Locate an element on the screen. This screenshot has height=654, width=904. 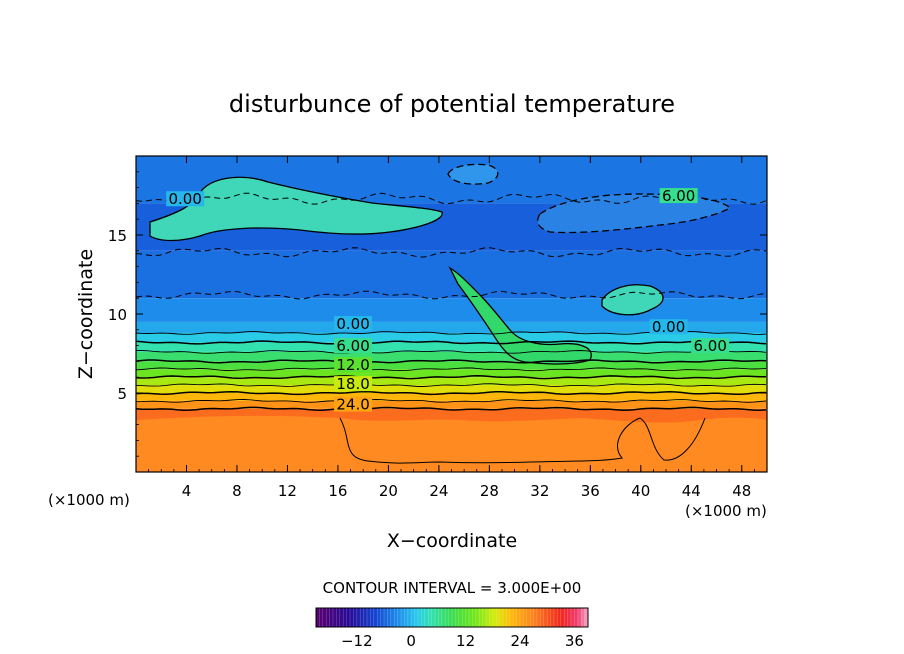
contour-label: 18.0 is located at coordinates (352, 384).